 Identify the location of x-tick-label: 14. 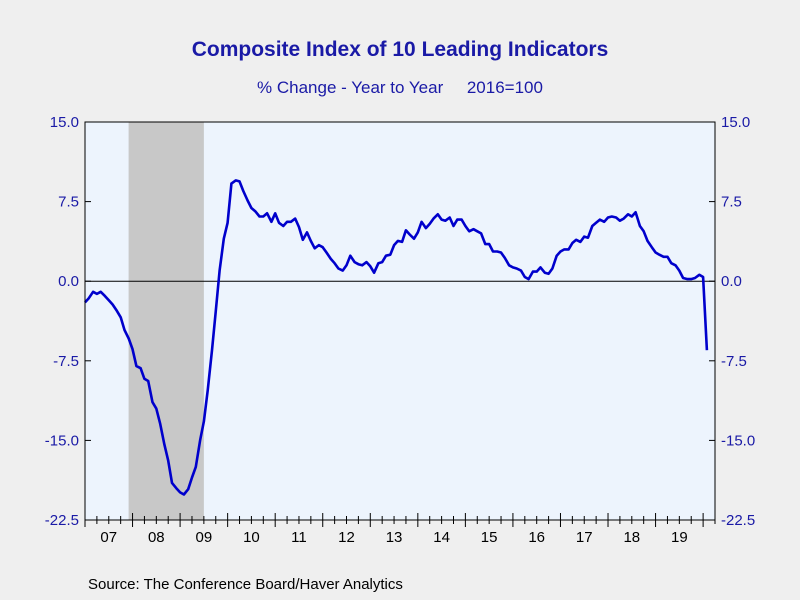
(441, 537).